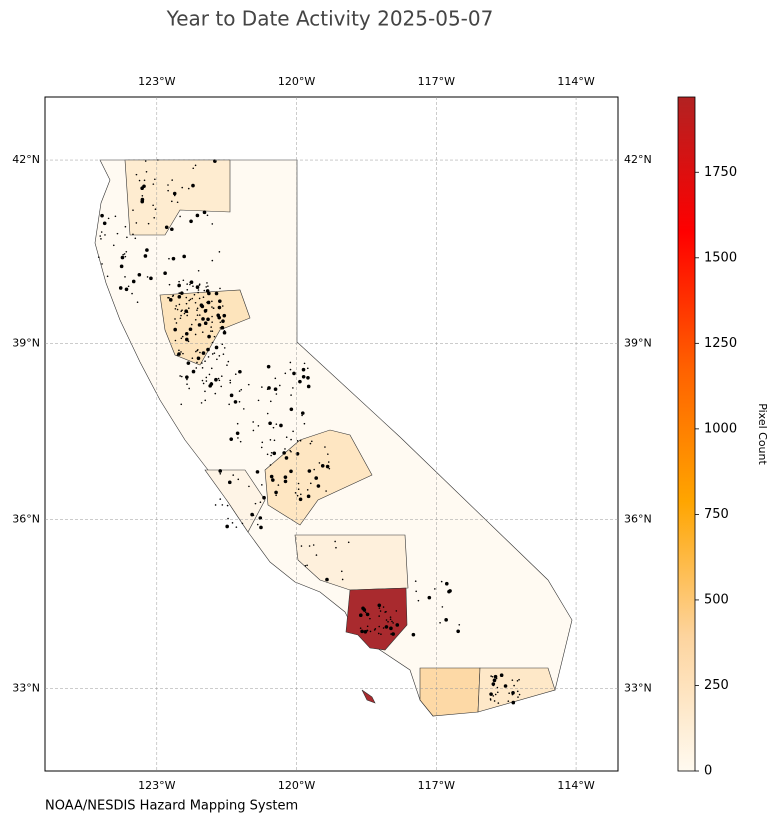 The image size is (777, 828). Describe the element at coordinates (716, 514) in the screenshot. I see `colorbar-tick-label: 750` at that location.